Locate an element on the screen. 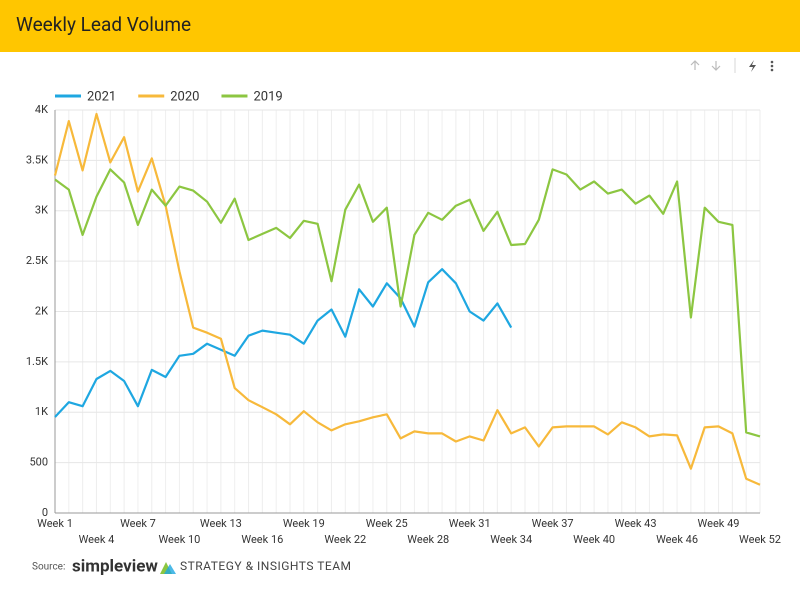 The image size is (800, 589). x-tick-label: Week 4 is located at coordinates (97, 539).